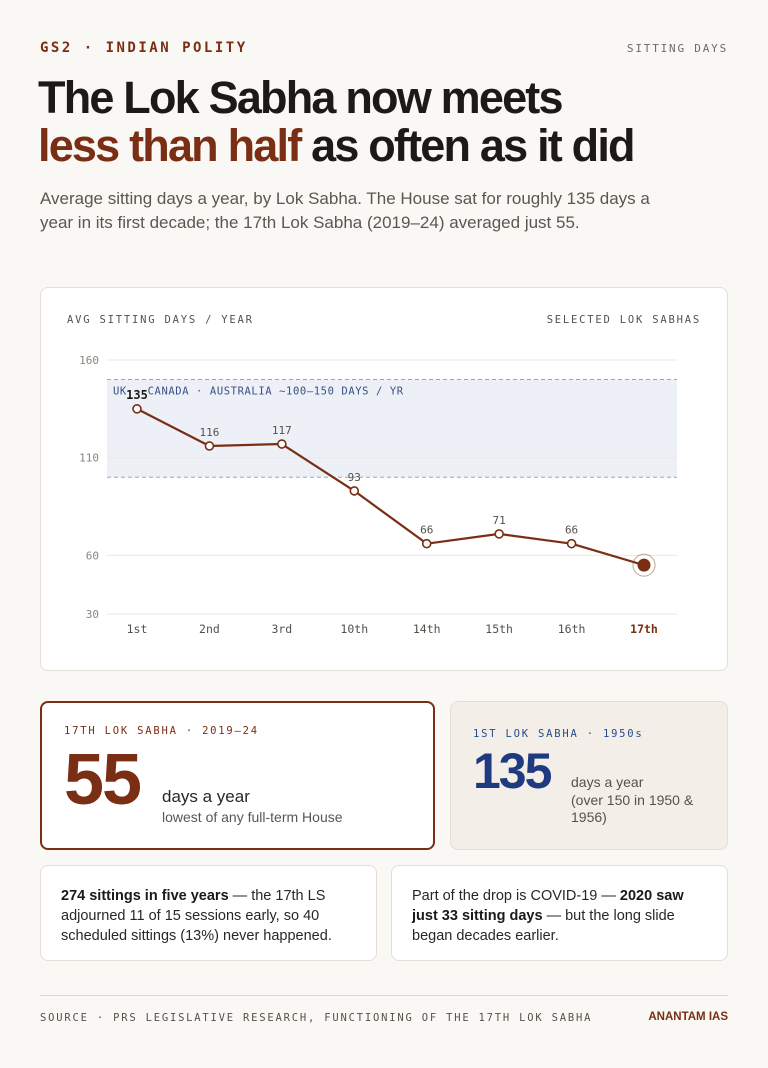  What do you see at coordinates (301, 97) in the screenshot?
I see `headline-line1: The Lok Sabha now meets` at bounding box center [301, 97].